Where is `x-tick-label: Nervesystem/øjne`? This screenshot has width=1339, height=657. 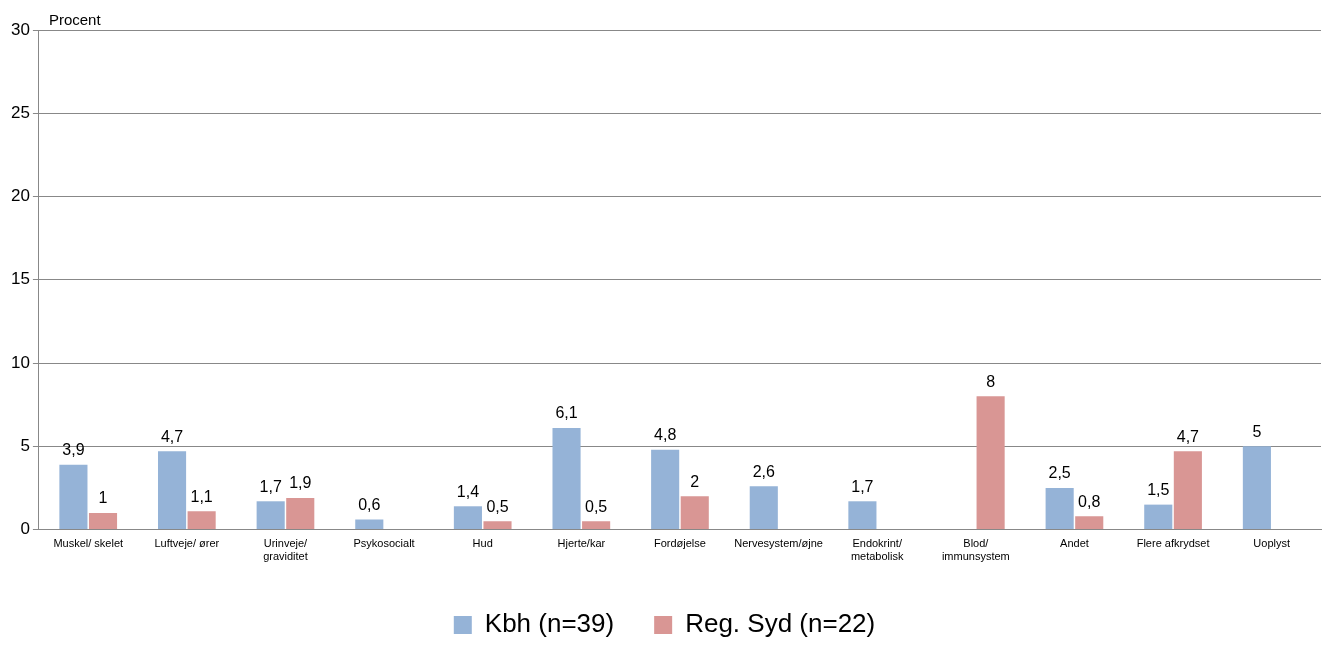 x-tick-label: Nervesystem/øjne is located at coordinates (778, 543).